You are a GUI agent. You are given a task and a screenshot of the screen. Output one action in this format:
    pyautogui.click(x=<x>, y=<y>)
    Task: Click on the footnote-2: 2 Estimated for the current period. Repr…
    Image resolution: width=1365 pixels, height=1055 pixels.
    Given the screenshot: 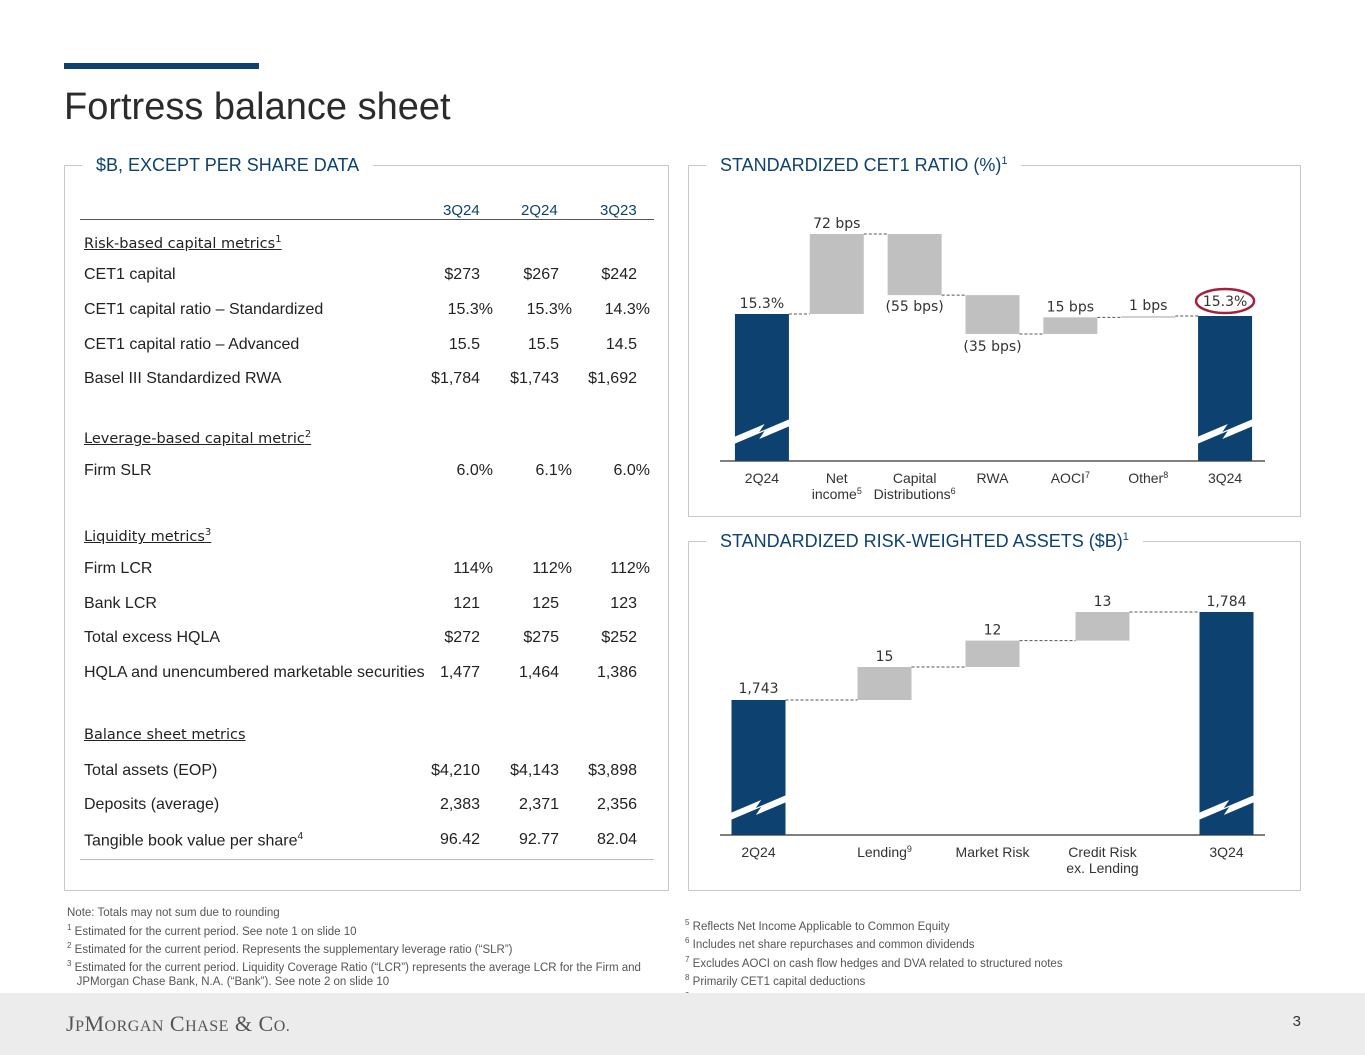 What is the action you would take?
    pyautogui.click(x=290, y=948)
    